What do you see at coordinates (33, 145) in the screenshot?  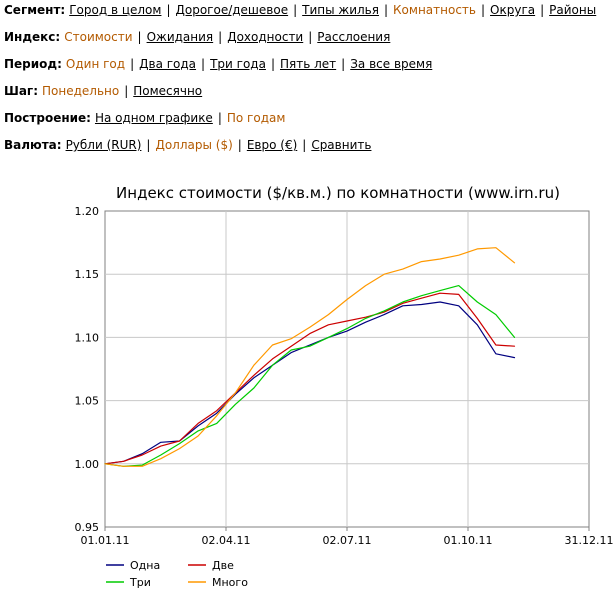 I see `filter-row-label: Валюта:` at bounding box center [33, 145].